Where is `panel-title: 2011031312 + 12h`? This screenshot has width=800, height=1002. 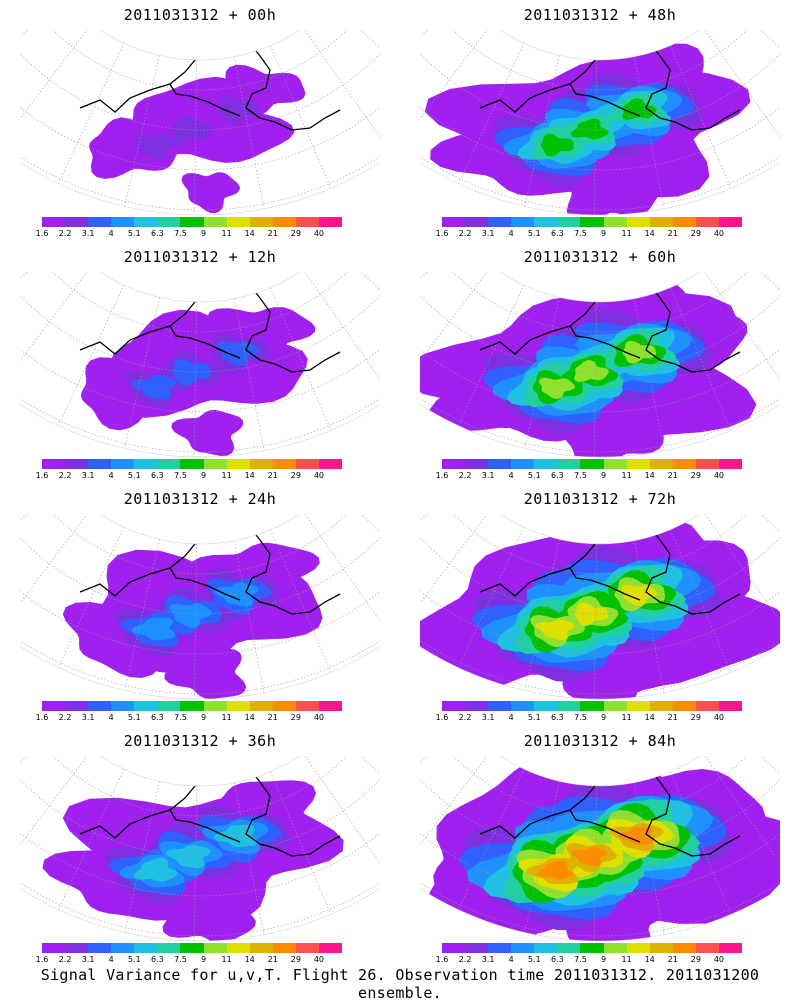 panel-title: 2011031312 + 12h is located at coordinates (200, 257).